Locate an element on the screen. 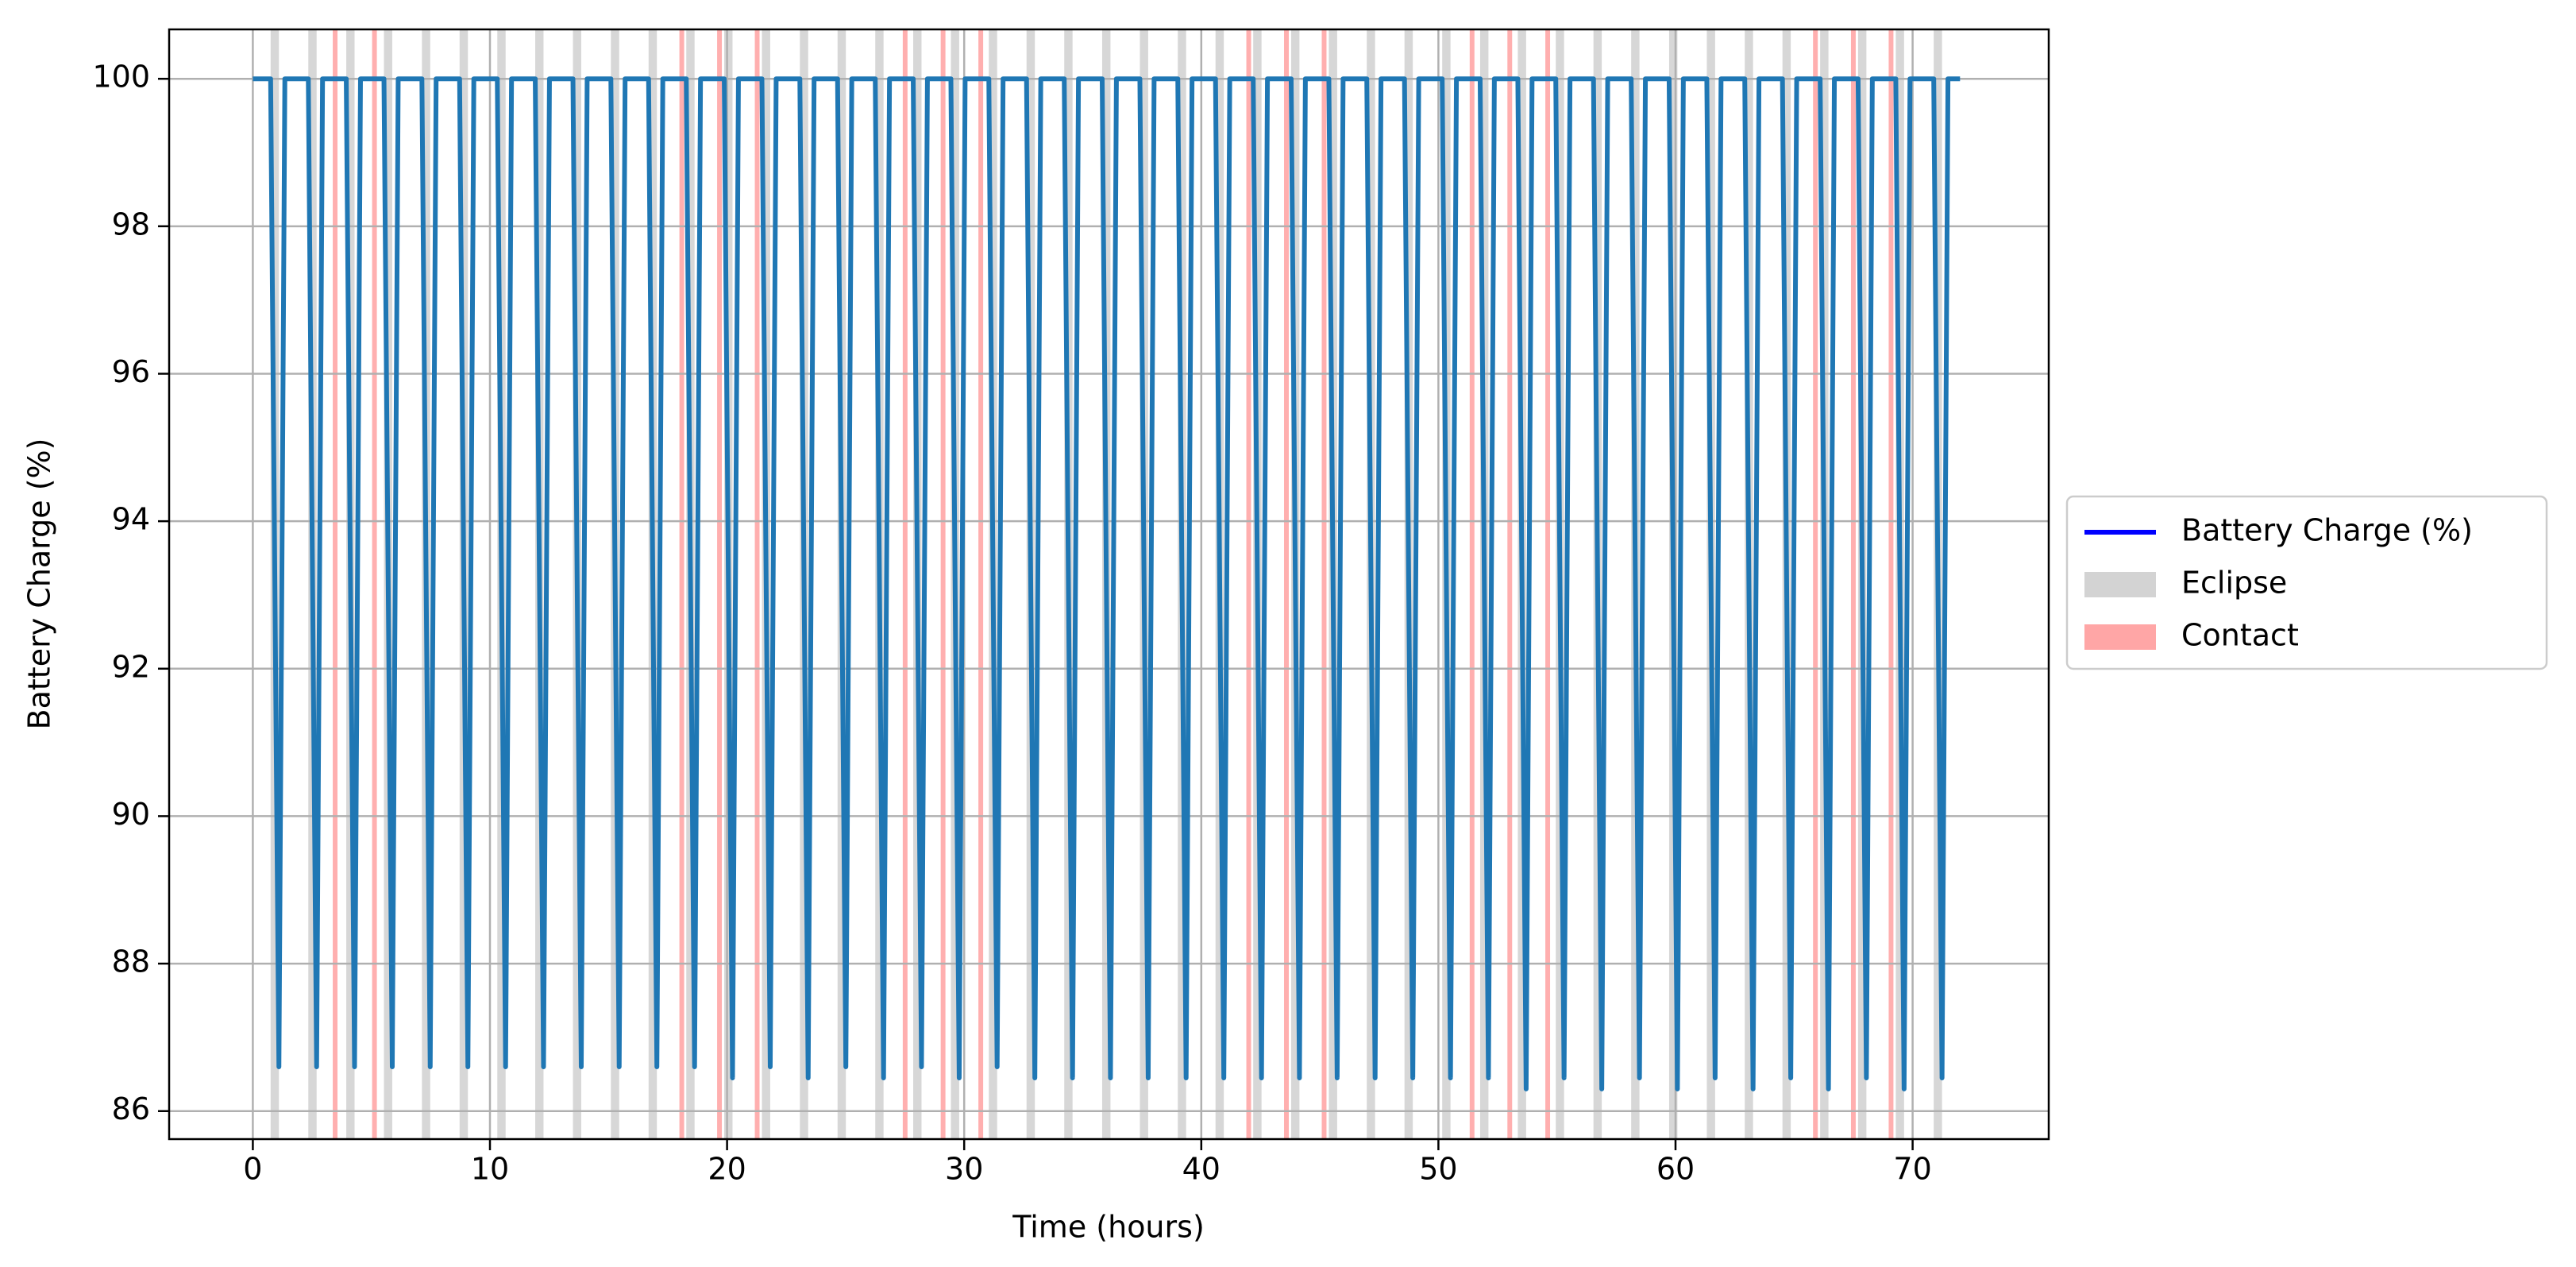  y-axis-label: Battery Charge (%) is located at coordinates (39, 584).